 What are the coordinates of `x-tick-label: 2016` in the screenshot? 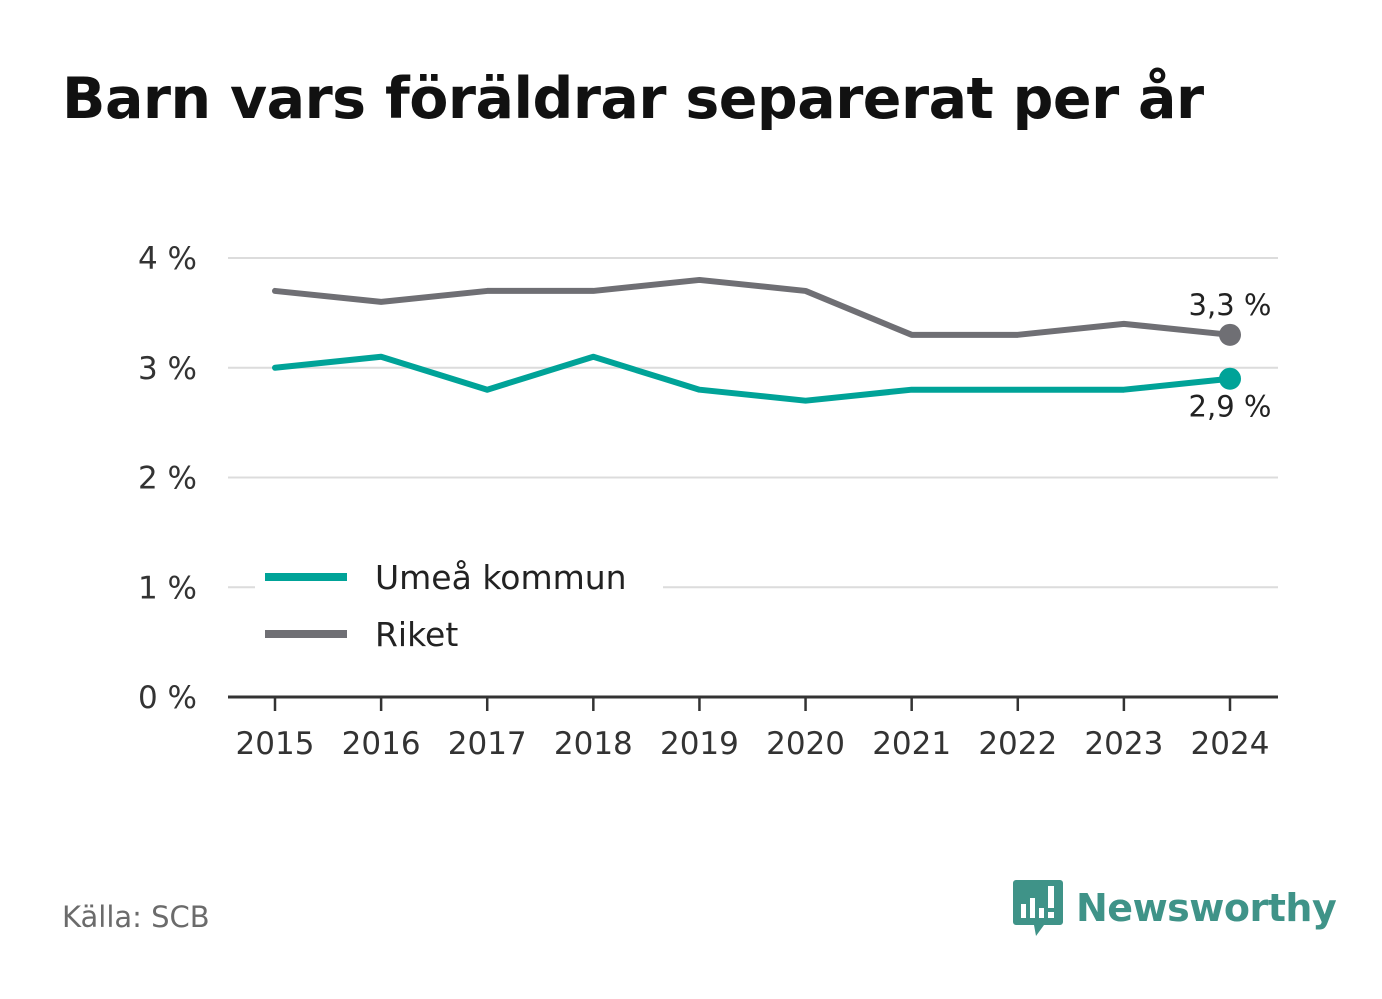 It's located at (381, 744).